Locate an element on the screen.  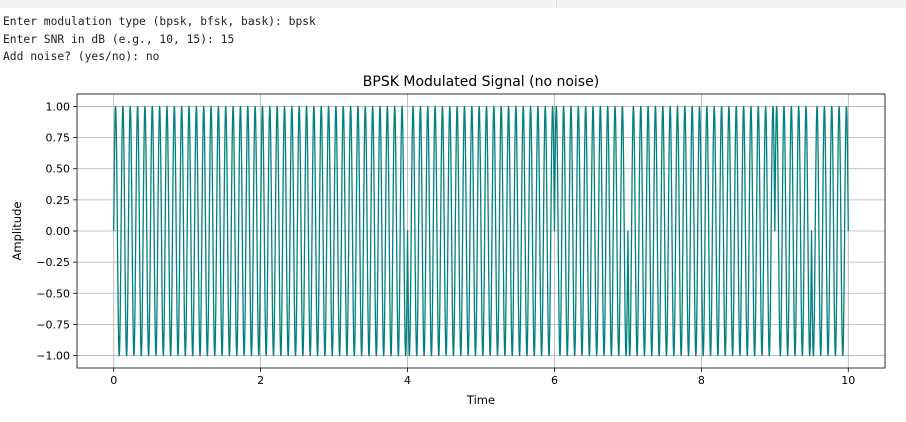
y-tick-label: 0.50 is located at coordinates (58, 169).